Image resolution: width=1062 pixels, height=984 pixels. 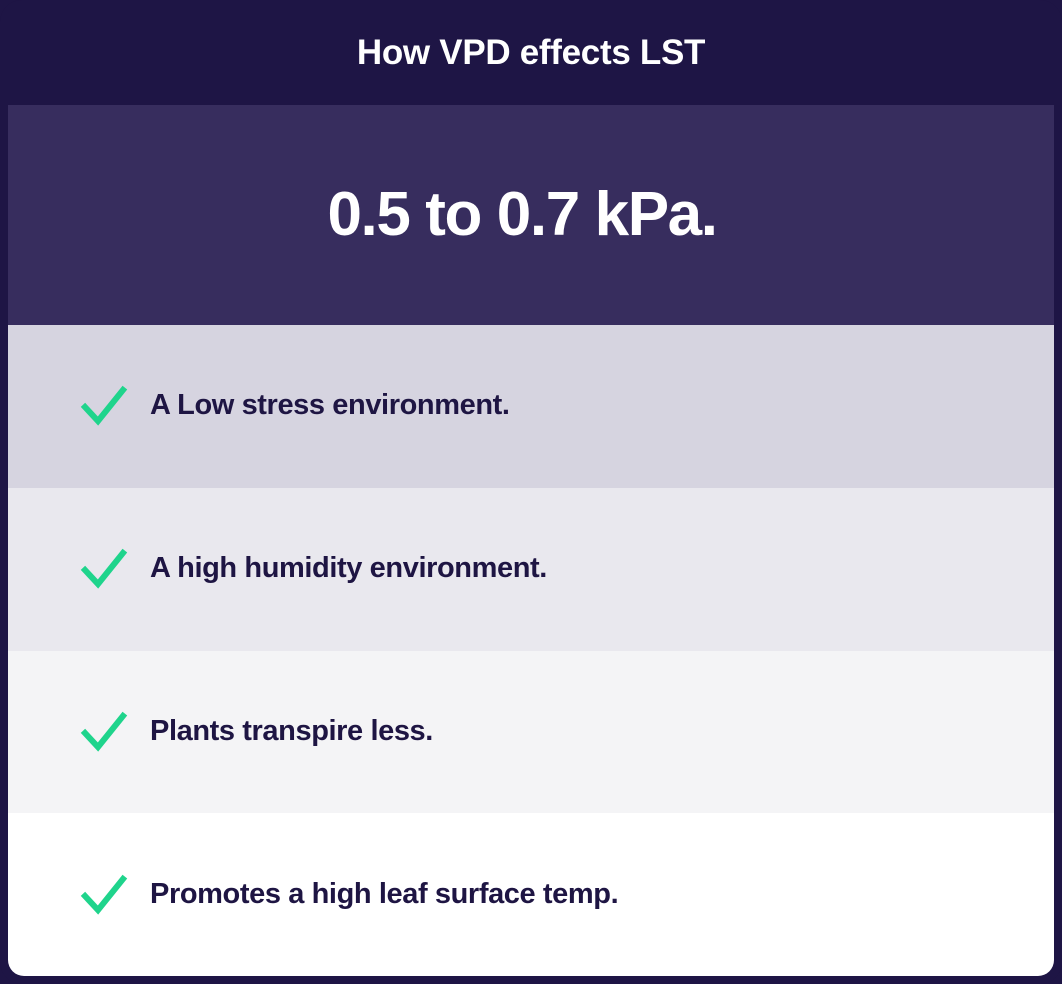 What do you see at coordinates (384, 893) in the screenshot?
I see `list-item-label: Promotes a high leaf surface temp.` at bounding box center [384, 893].